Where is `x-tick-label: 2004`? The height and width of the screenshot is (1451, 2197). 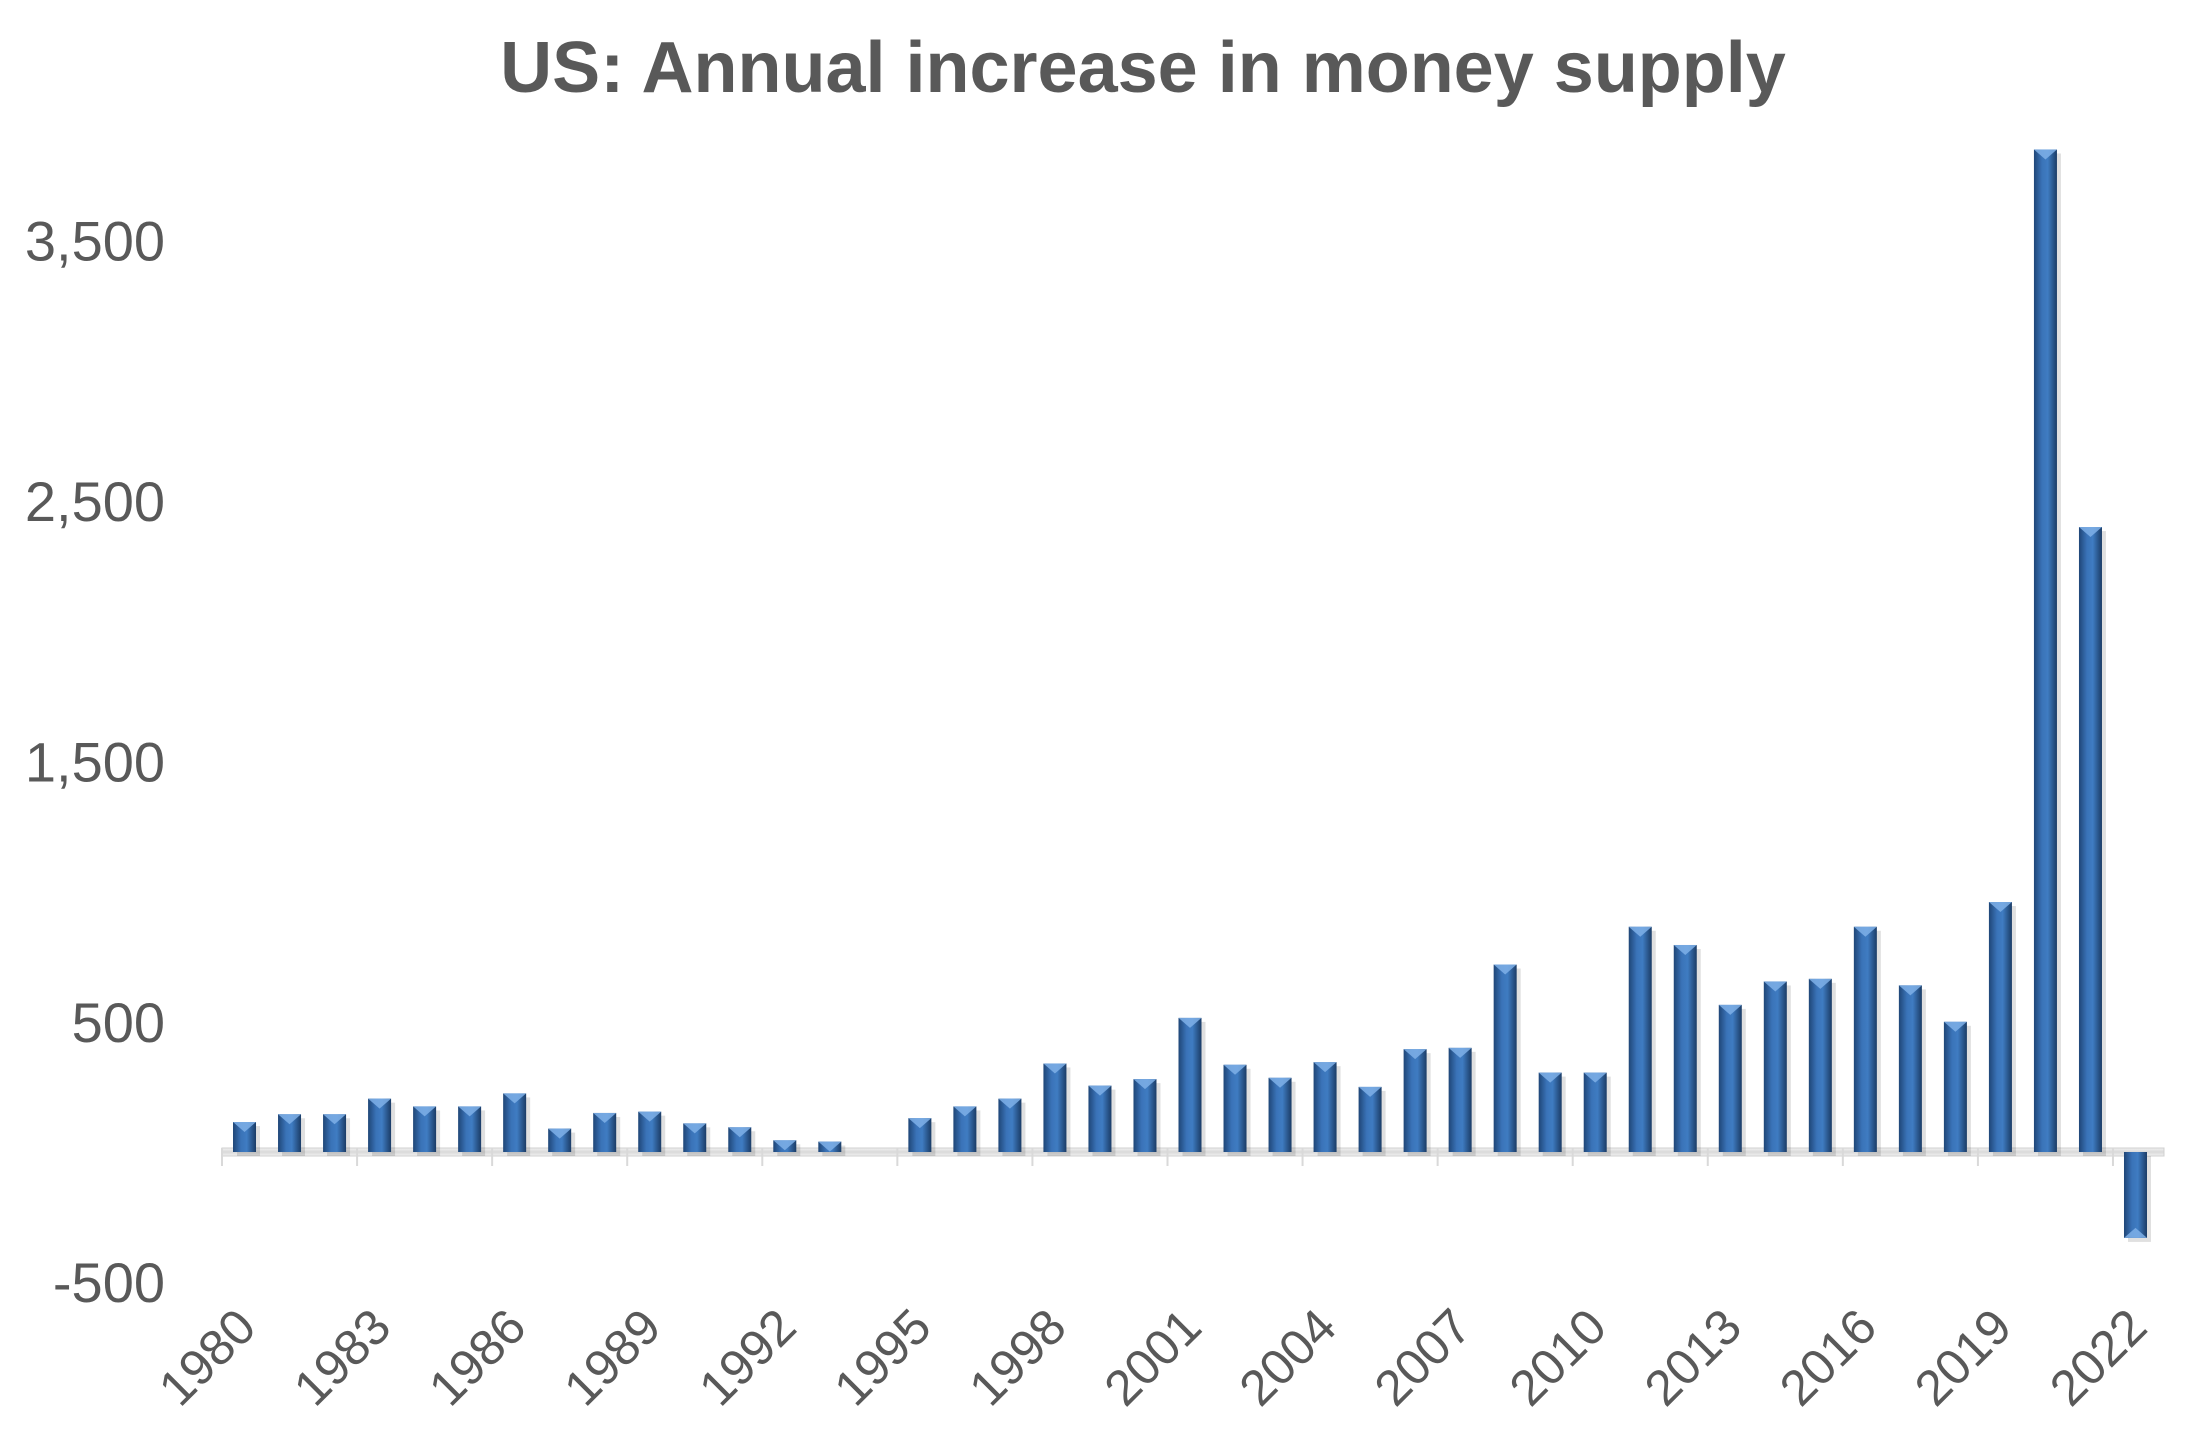 x-tick-label: 2004 is located at coordinates (1288, 1357).